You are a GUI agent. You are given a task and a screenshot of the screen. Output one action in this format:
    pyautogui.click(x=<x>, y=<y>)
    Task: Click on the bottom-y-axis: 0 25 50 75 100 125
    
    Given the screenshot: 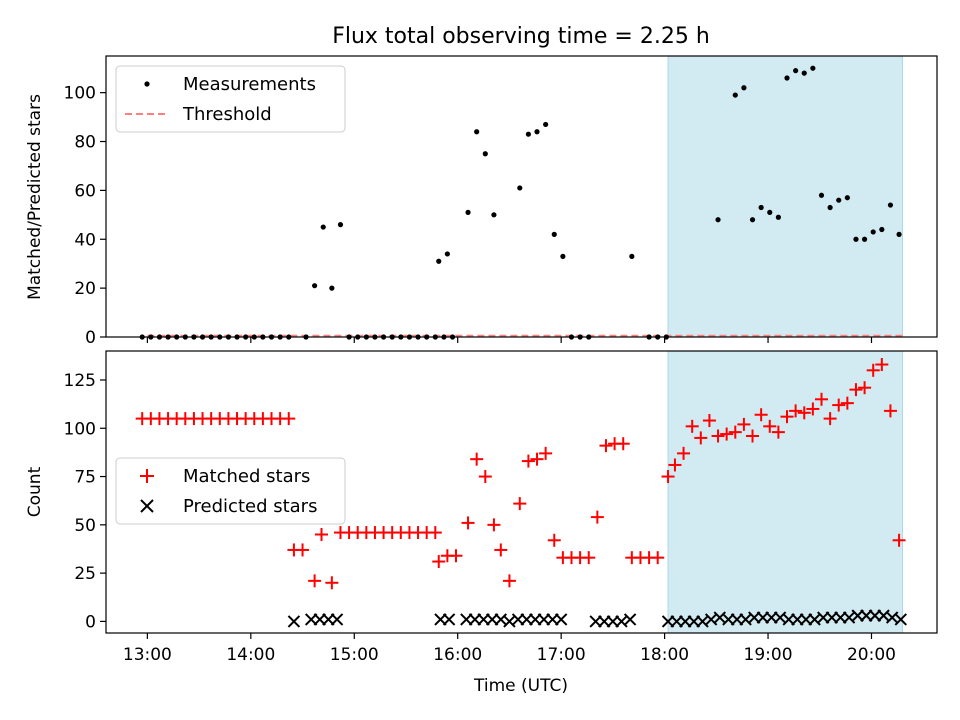 What is the action you would take?
    pyautogui.click(x=85, y=501)
    